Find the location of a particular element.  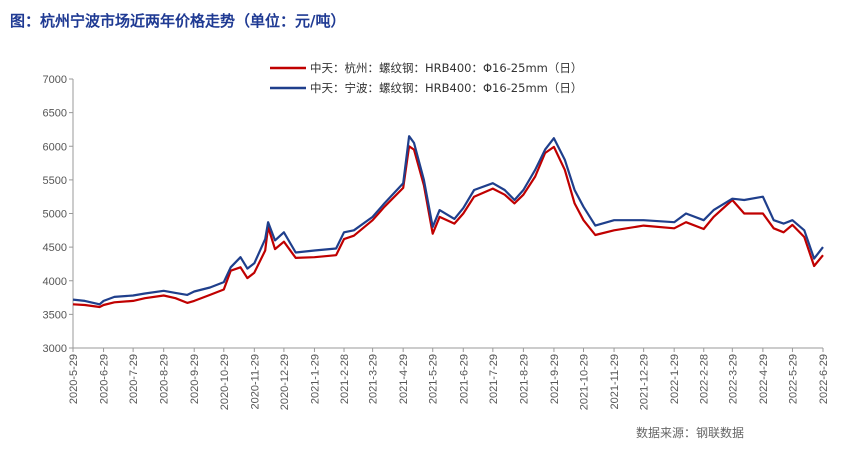

x-tick-label: 2020-12-29 is located at coordinates (285, 382).